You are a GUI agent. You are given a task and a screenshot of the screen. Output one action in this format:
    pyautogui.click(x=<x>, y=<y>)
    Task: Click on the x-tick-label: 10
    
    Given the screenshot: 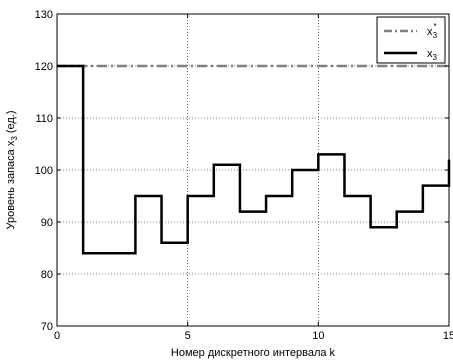 What is the action you would take?
    pyautogui.click(x=318, y=336)
    